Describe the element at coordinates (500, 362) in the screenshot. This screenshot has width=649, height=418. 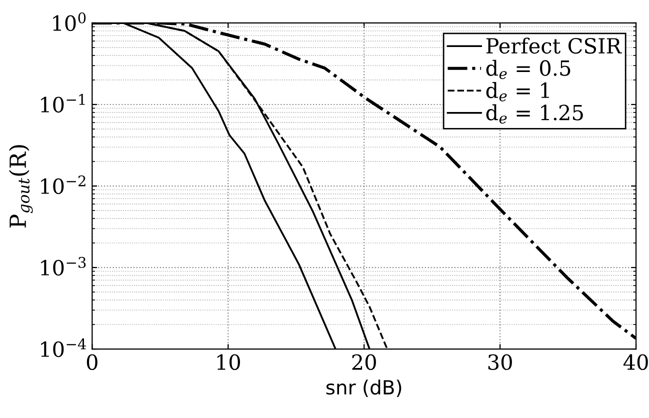
I see `x-tick-label: 30` at that location.